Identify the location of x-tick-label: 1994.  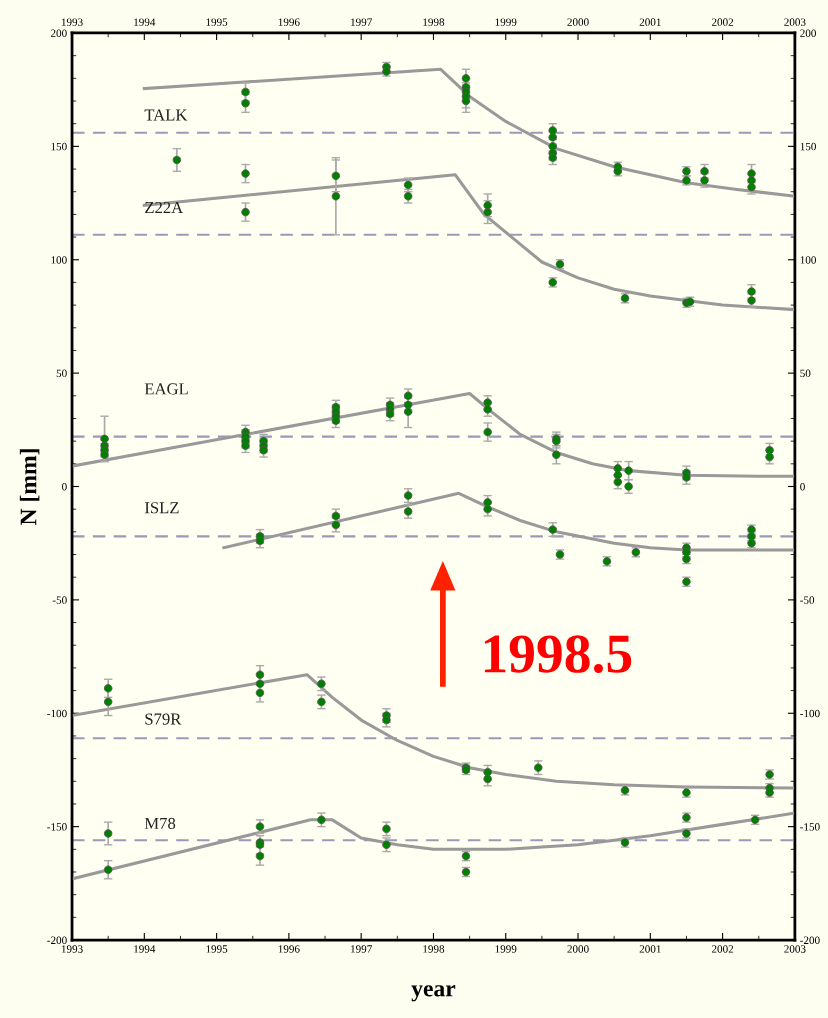
(145, 949).